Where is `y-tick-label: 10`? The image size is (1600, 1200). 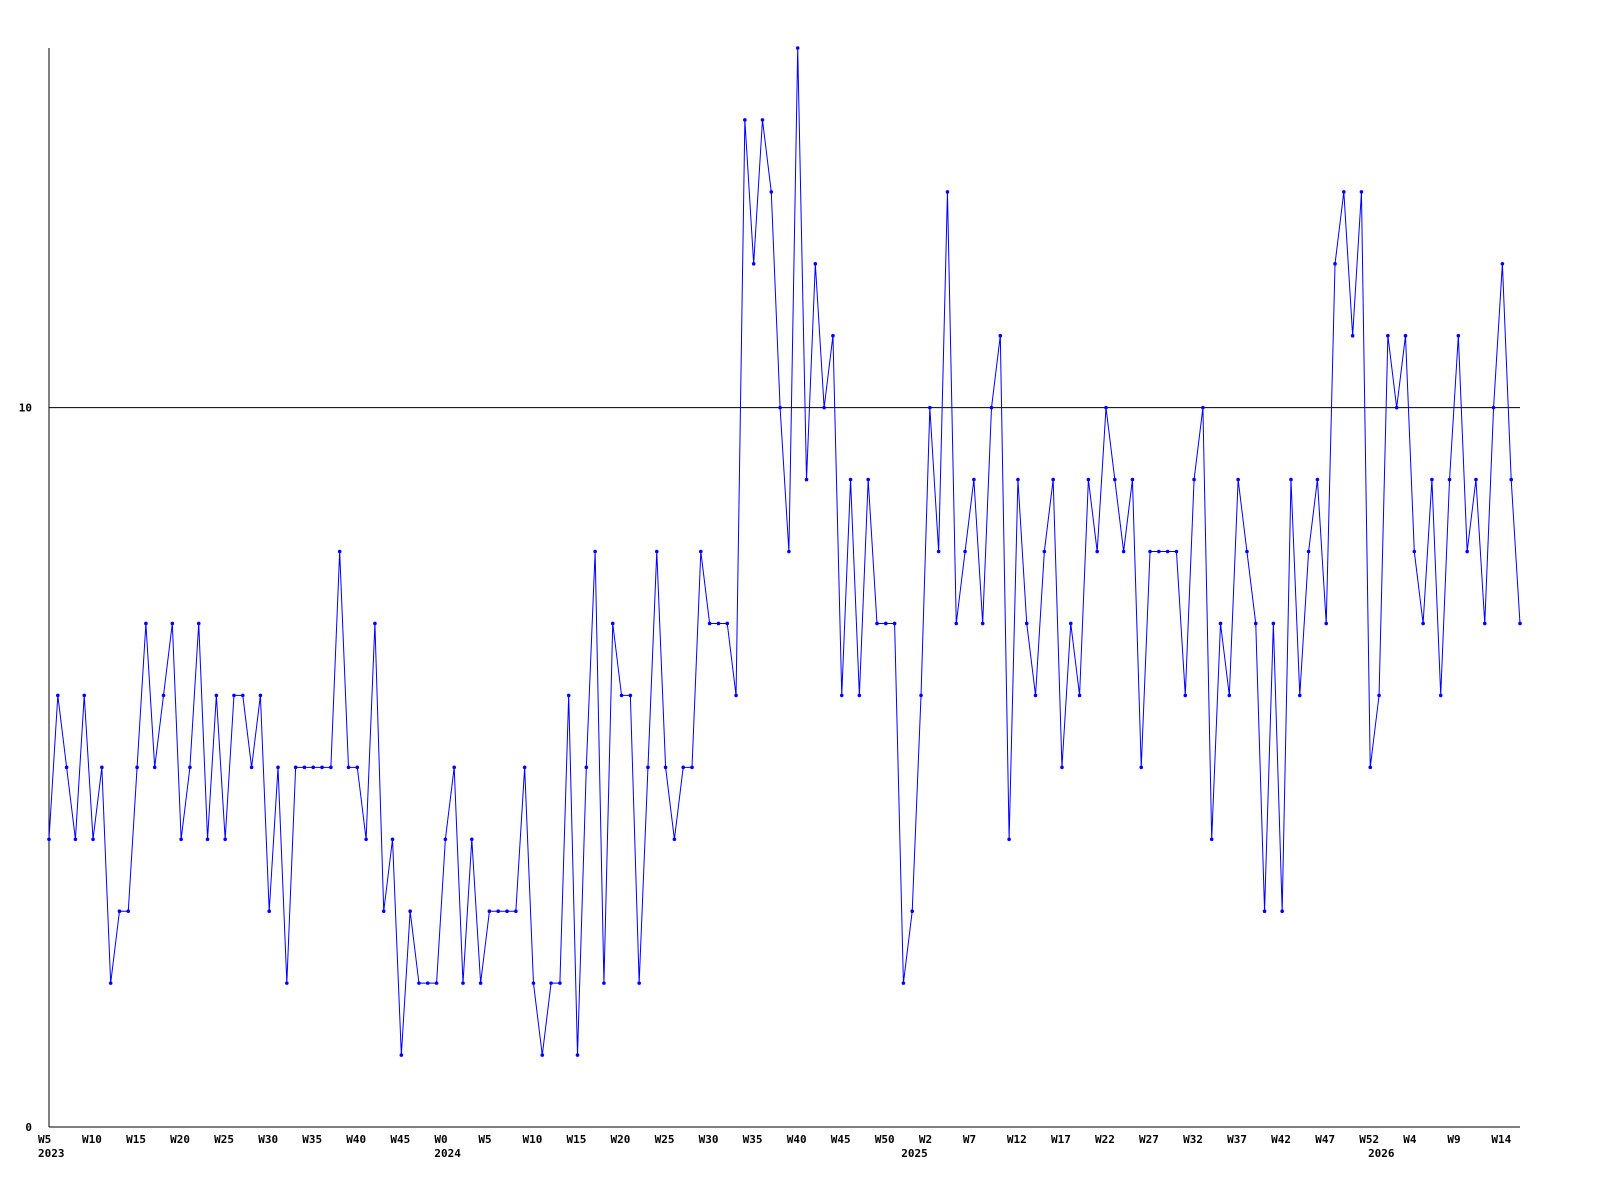 y-tick-label: 10 is located at coordinates (25, 408).